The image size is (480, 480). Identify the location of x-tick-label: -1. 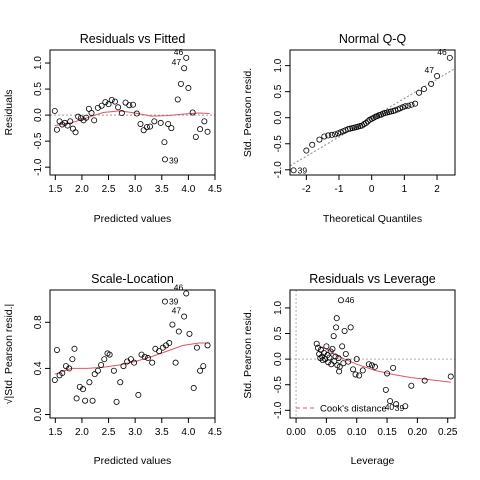
(339, 189).